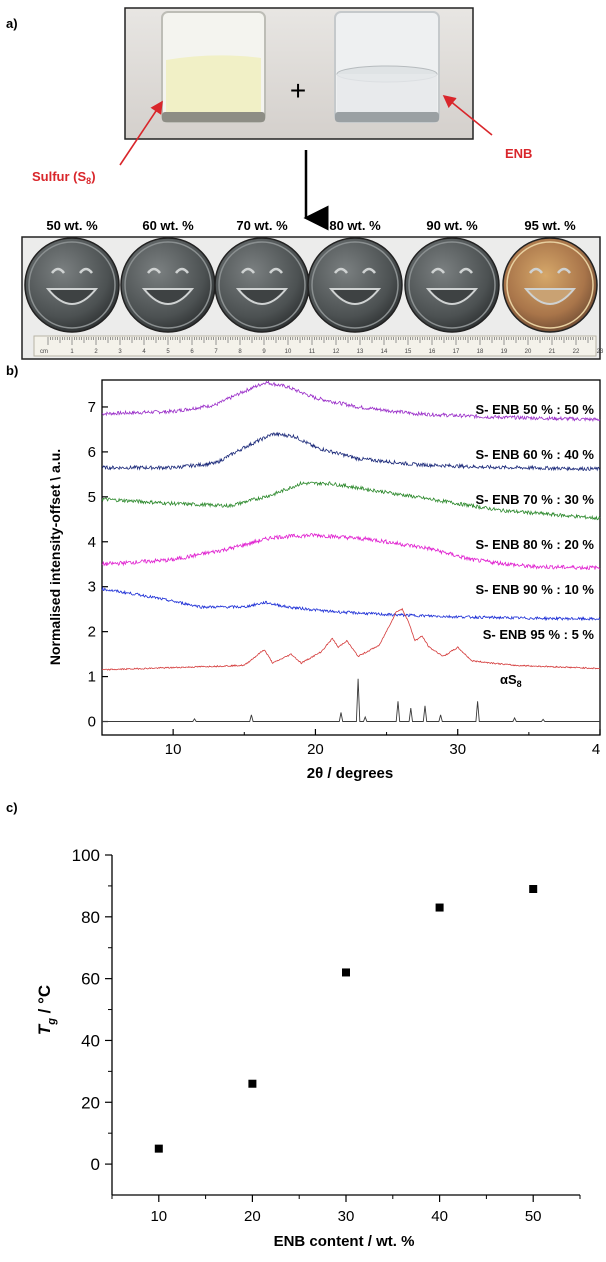  Describe the element at coordinates (355, 225) in the screenshot. I see `disc-label: 80 wt. %` at that location.